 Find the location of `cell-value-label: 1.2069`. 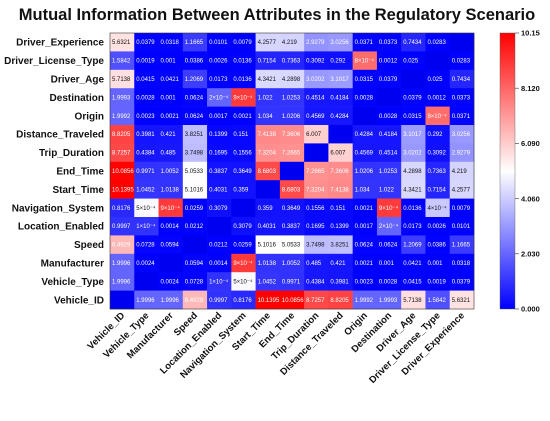

cell-value-label: 1.2069 is located at coordinates (194, 80).